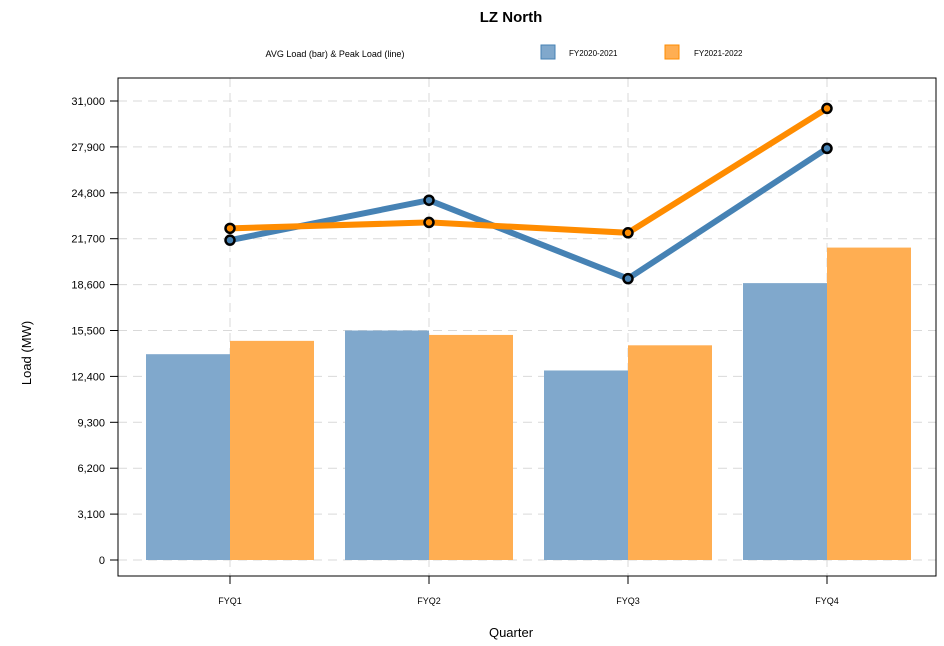 This screenshot has height=646, width=944. I want to click on y-tick-label: 6,200, so click(91, 469).